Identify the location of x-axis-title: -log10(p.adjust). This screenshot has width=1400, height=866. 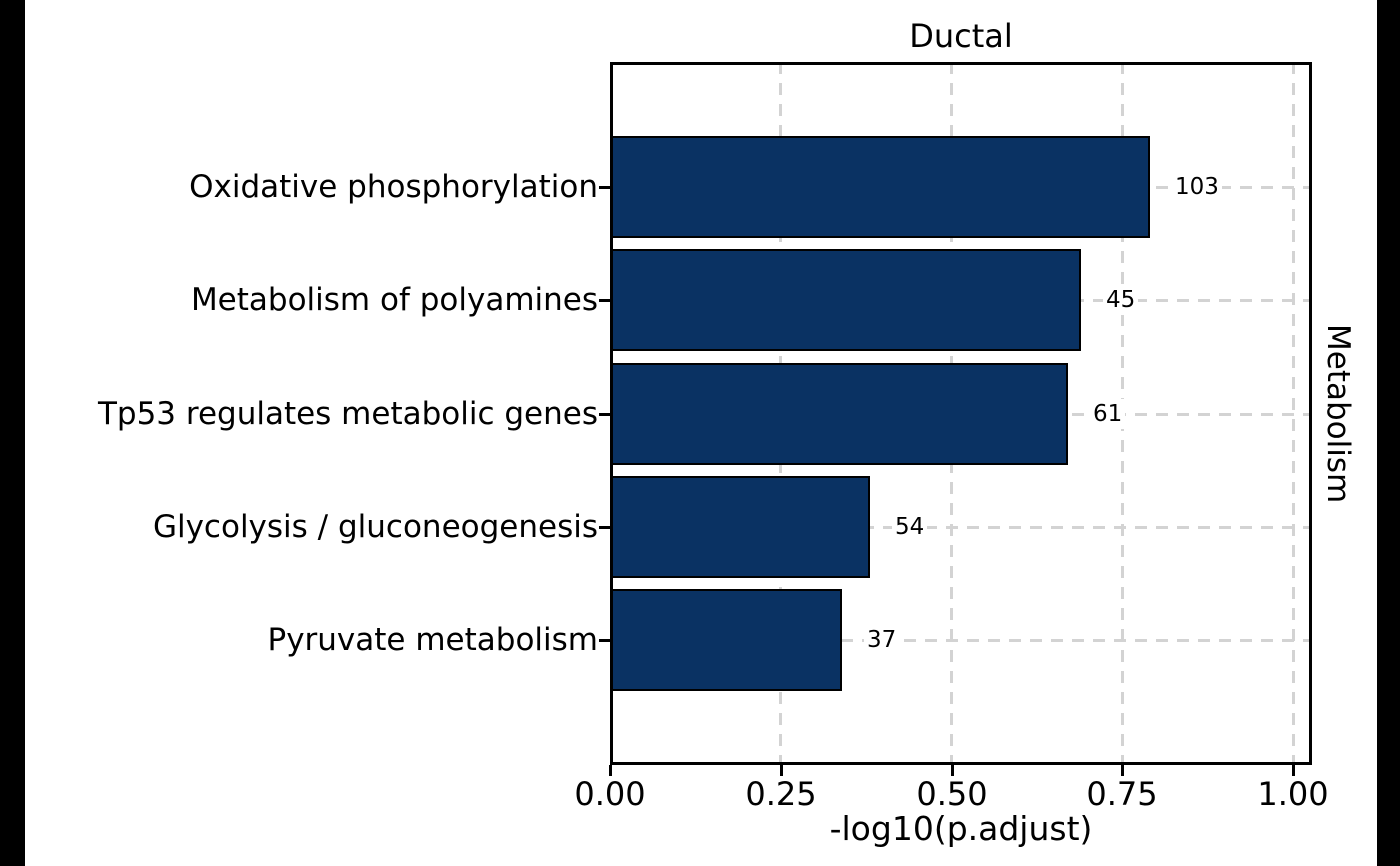
(961, 828).